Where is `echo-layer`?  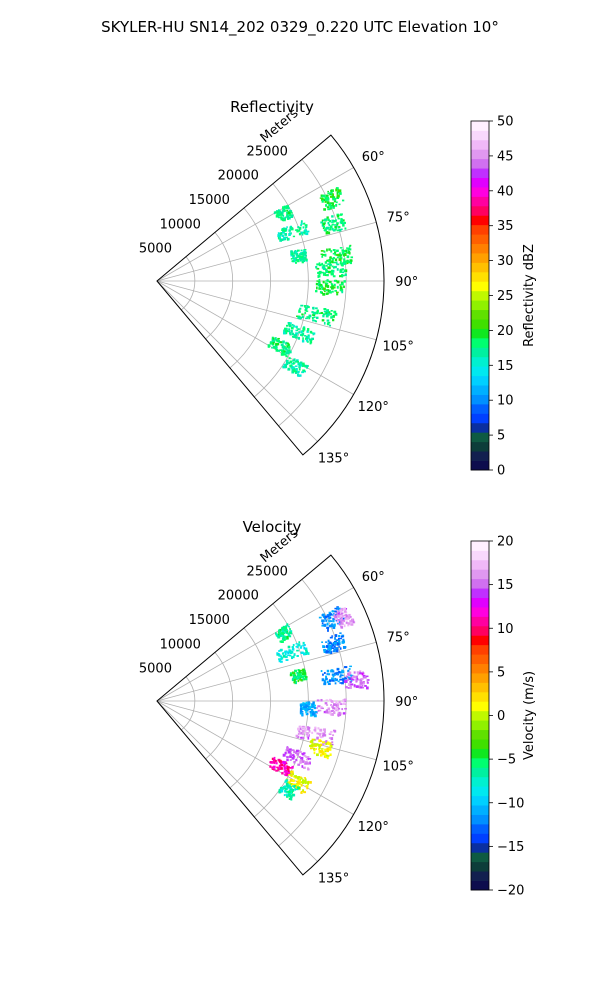 echo-layer is located at coordinates (319, 703).